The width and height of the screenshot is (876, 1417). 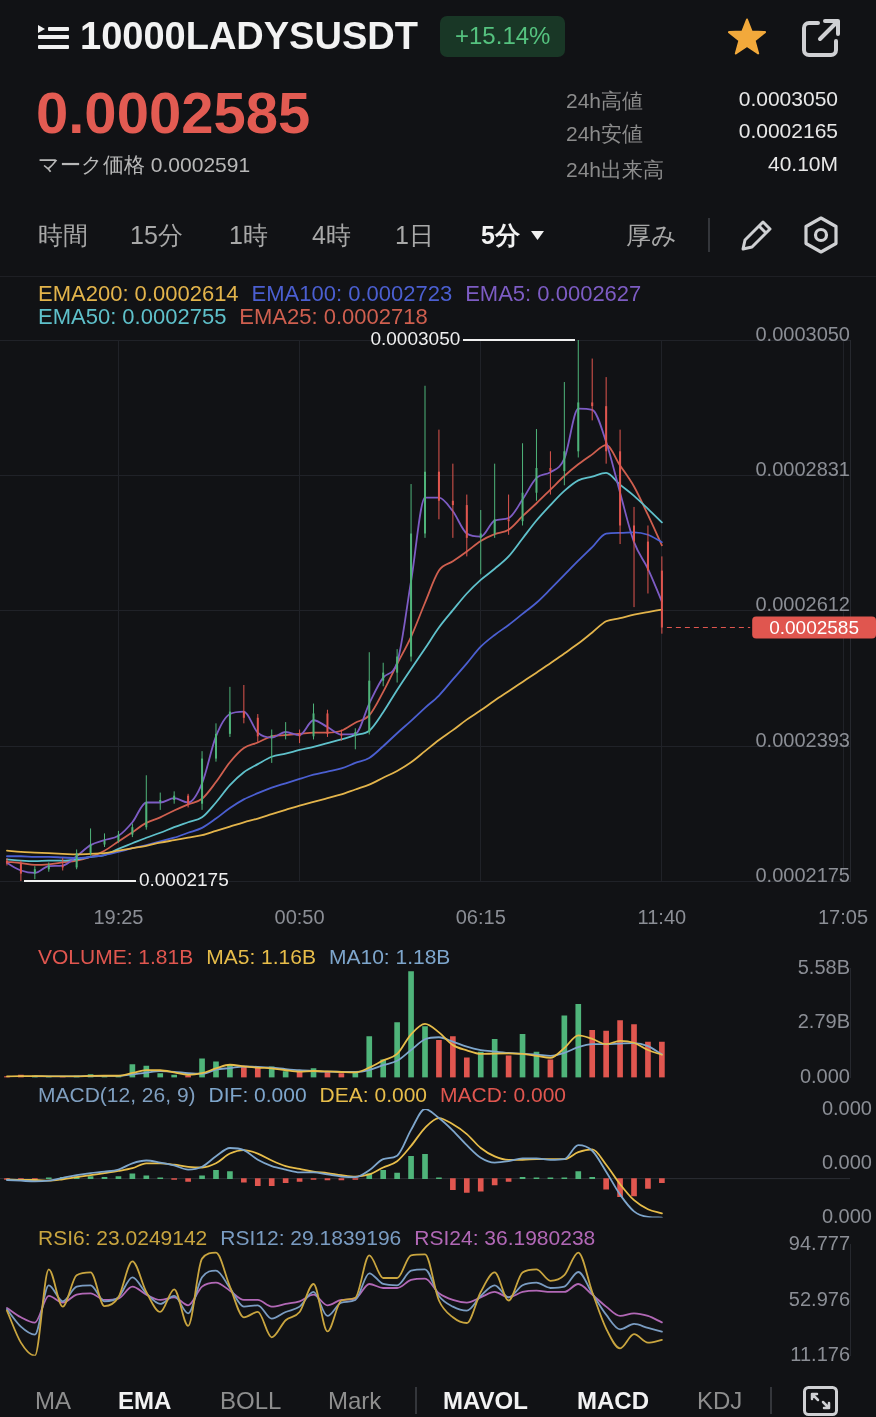 What do you see at coordinates (156, 235) in the screenshot?
I see `text: 15分` at bounding box center [156, 235].